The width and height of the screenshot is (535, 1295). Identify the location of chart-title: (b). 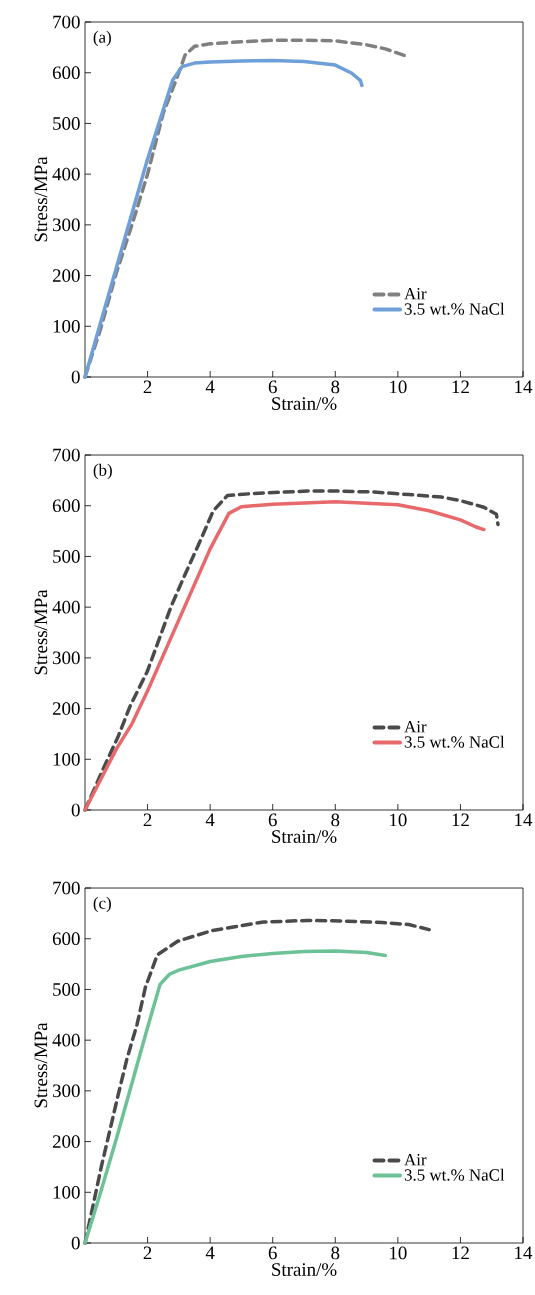
(102, 471).